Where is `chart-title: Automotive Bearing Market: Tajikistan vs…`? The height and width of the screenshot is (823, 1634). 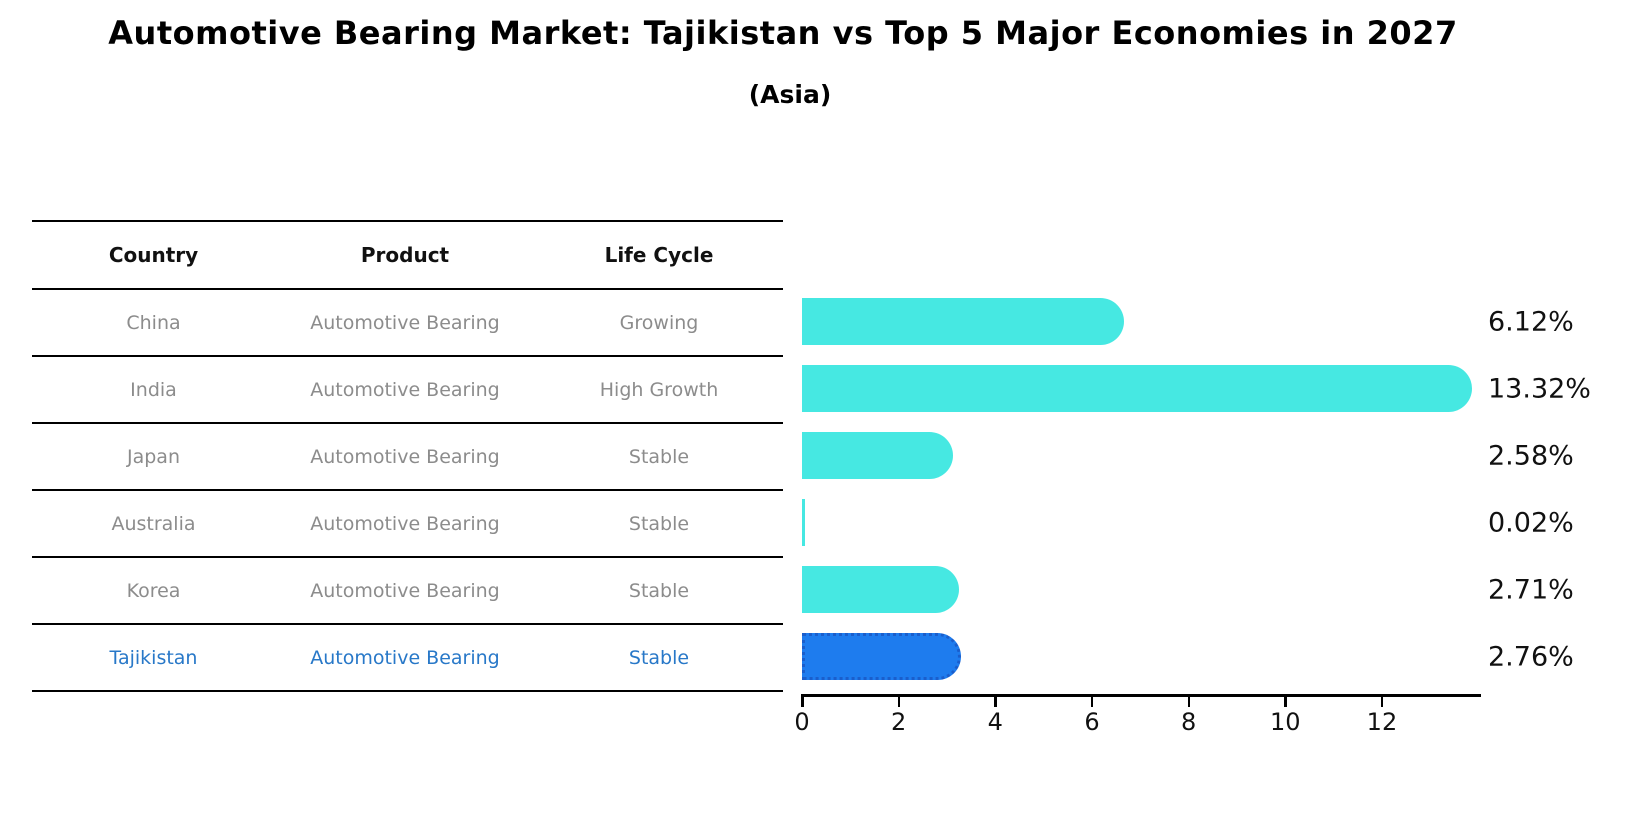
chart-title: Automotive Bearing Market: Tajikistan vs… is located at coordinates (783, 33).